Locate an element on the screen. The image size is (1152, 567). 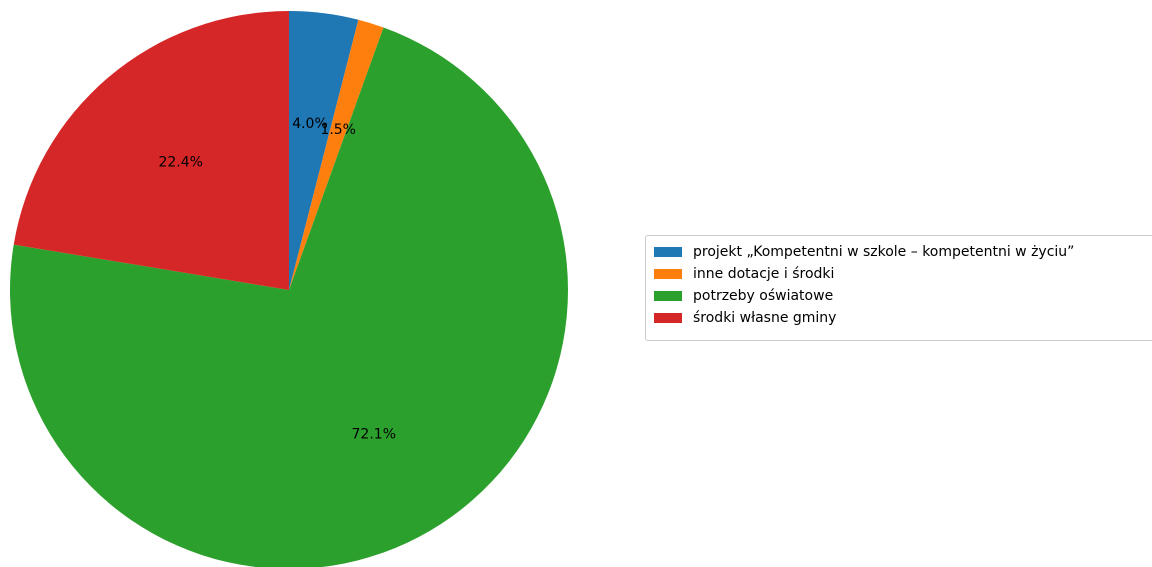
legend-label-inne-dotacje: inne dotacje i środki is located at coordinates (764, 274).